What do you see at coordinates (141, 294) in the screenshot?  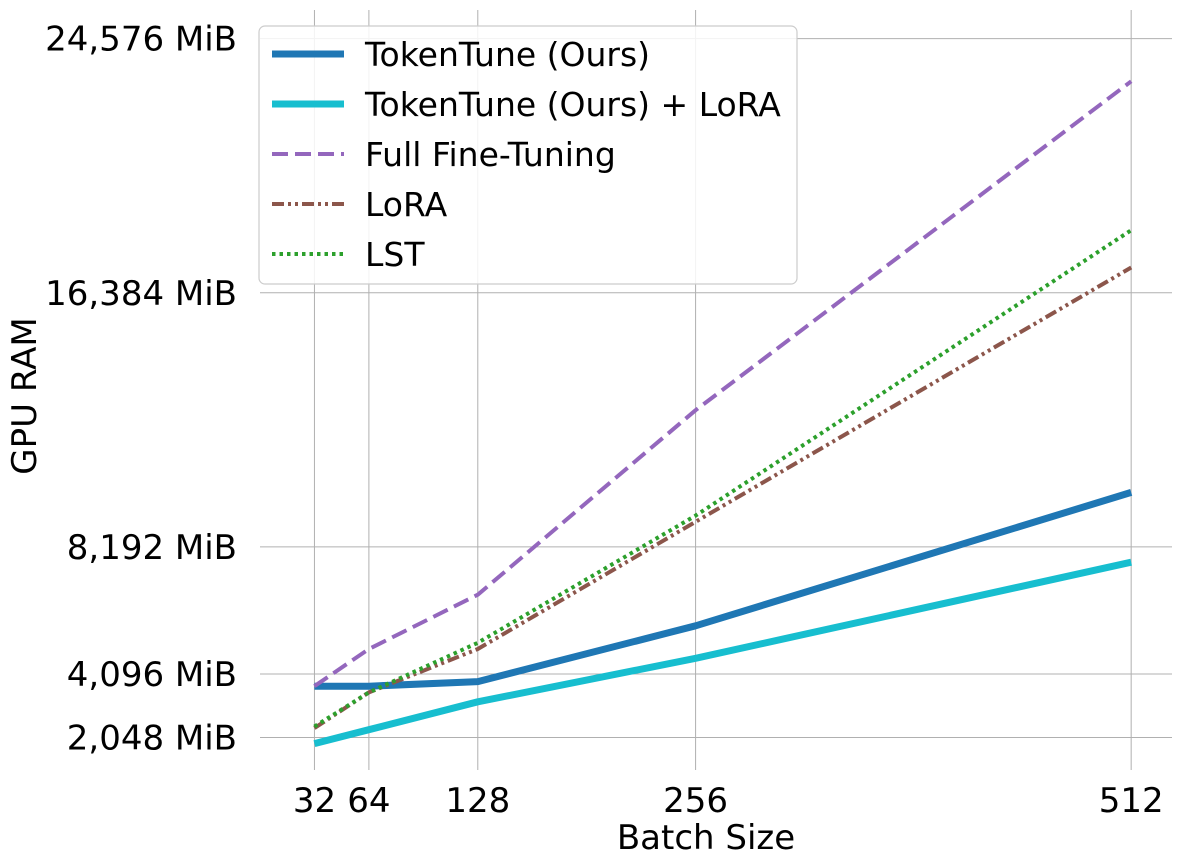 I see `y-tick-label: 16,384 MiB` at bounding box center [141, 294].